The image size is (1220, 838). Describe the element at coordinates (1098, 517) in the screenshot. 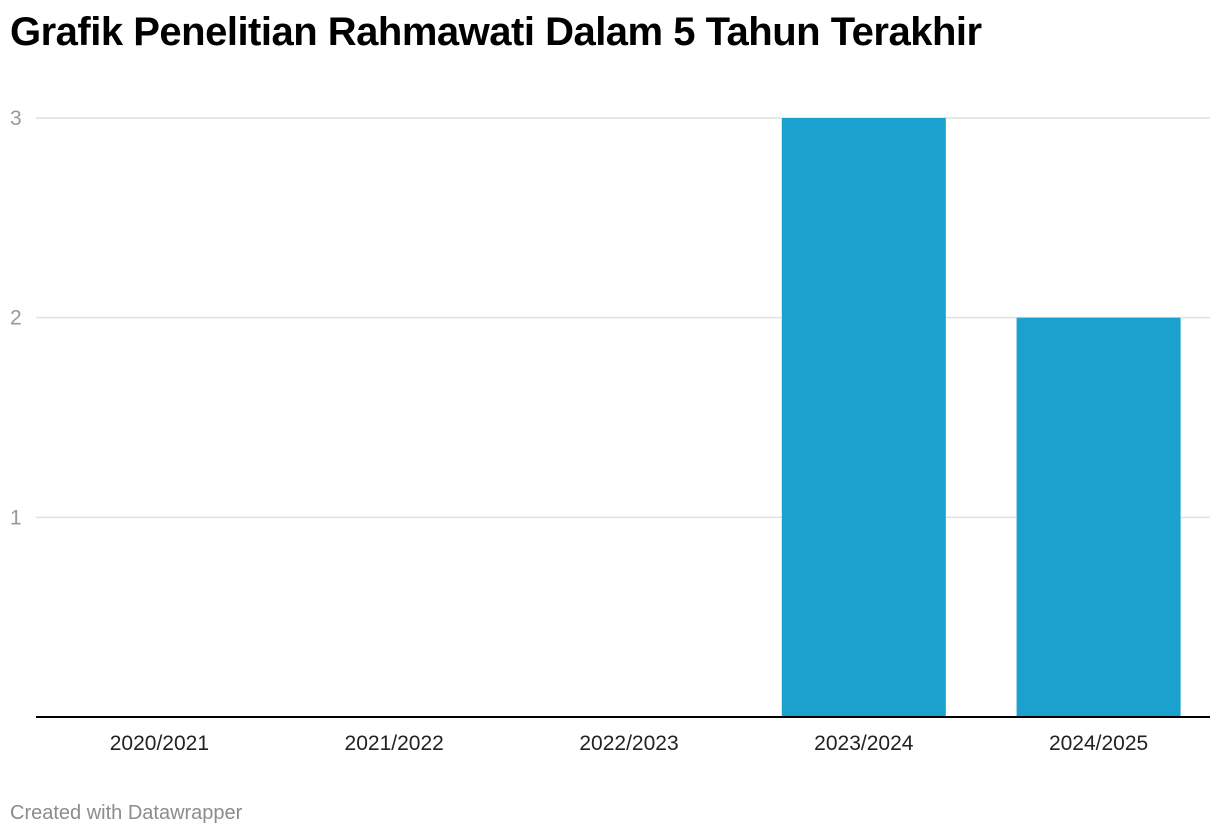

I see `bar-2024-2025` at that location.